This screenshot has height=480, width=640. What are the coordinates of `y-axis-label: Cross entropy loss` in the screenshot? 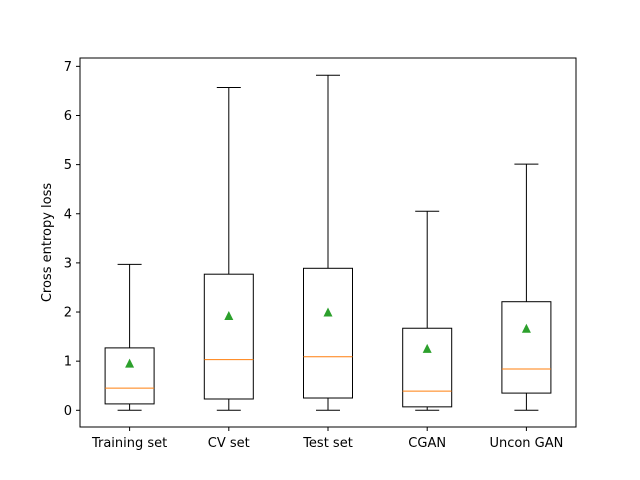 It's located at (47, 243).